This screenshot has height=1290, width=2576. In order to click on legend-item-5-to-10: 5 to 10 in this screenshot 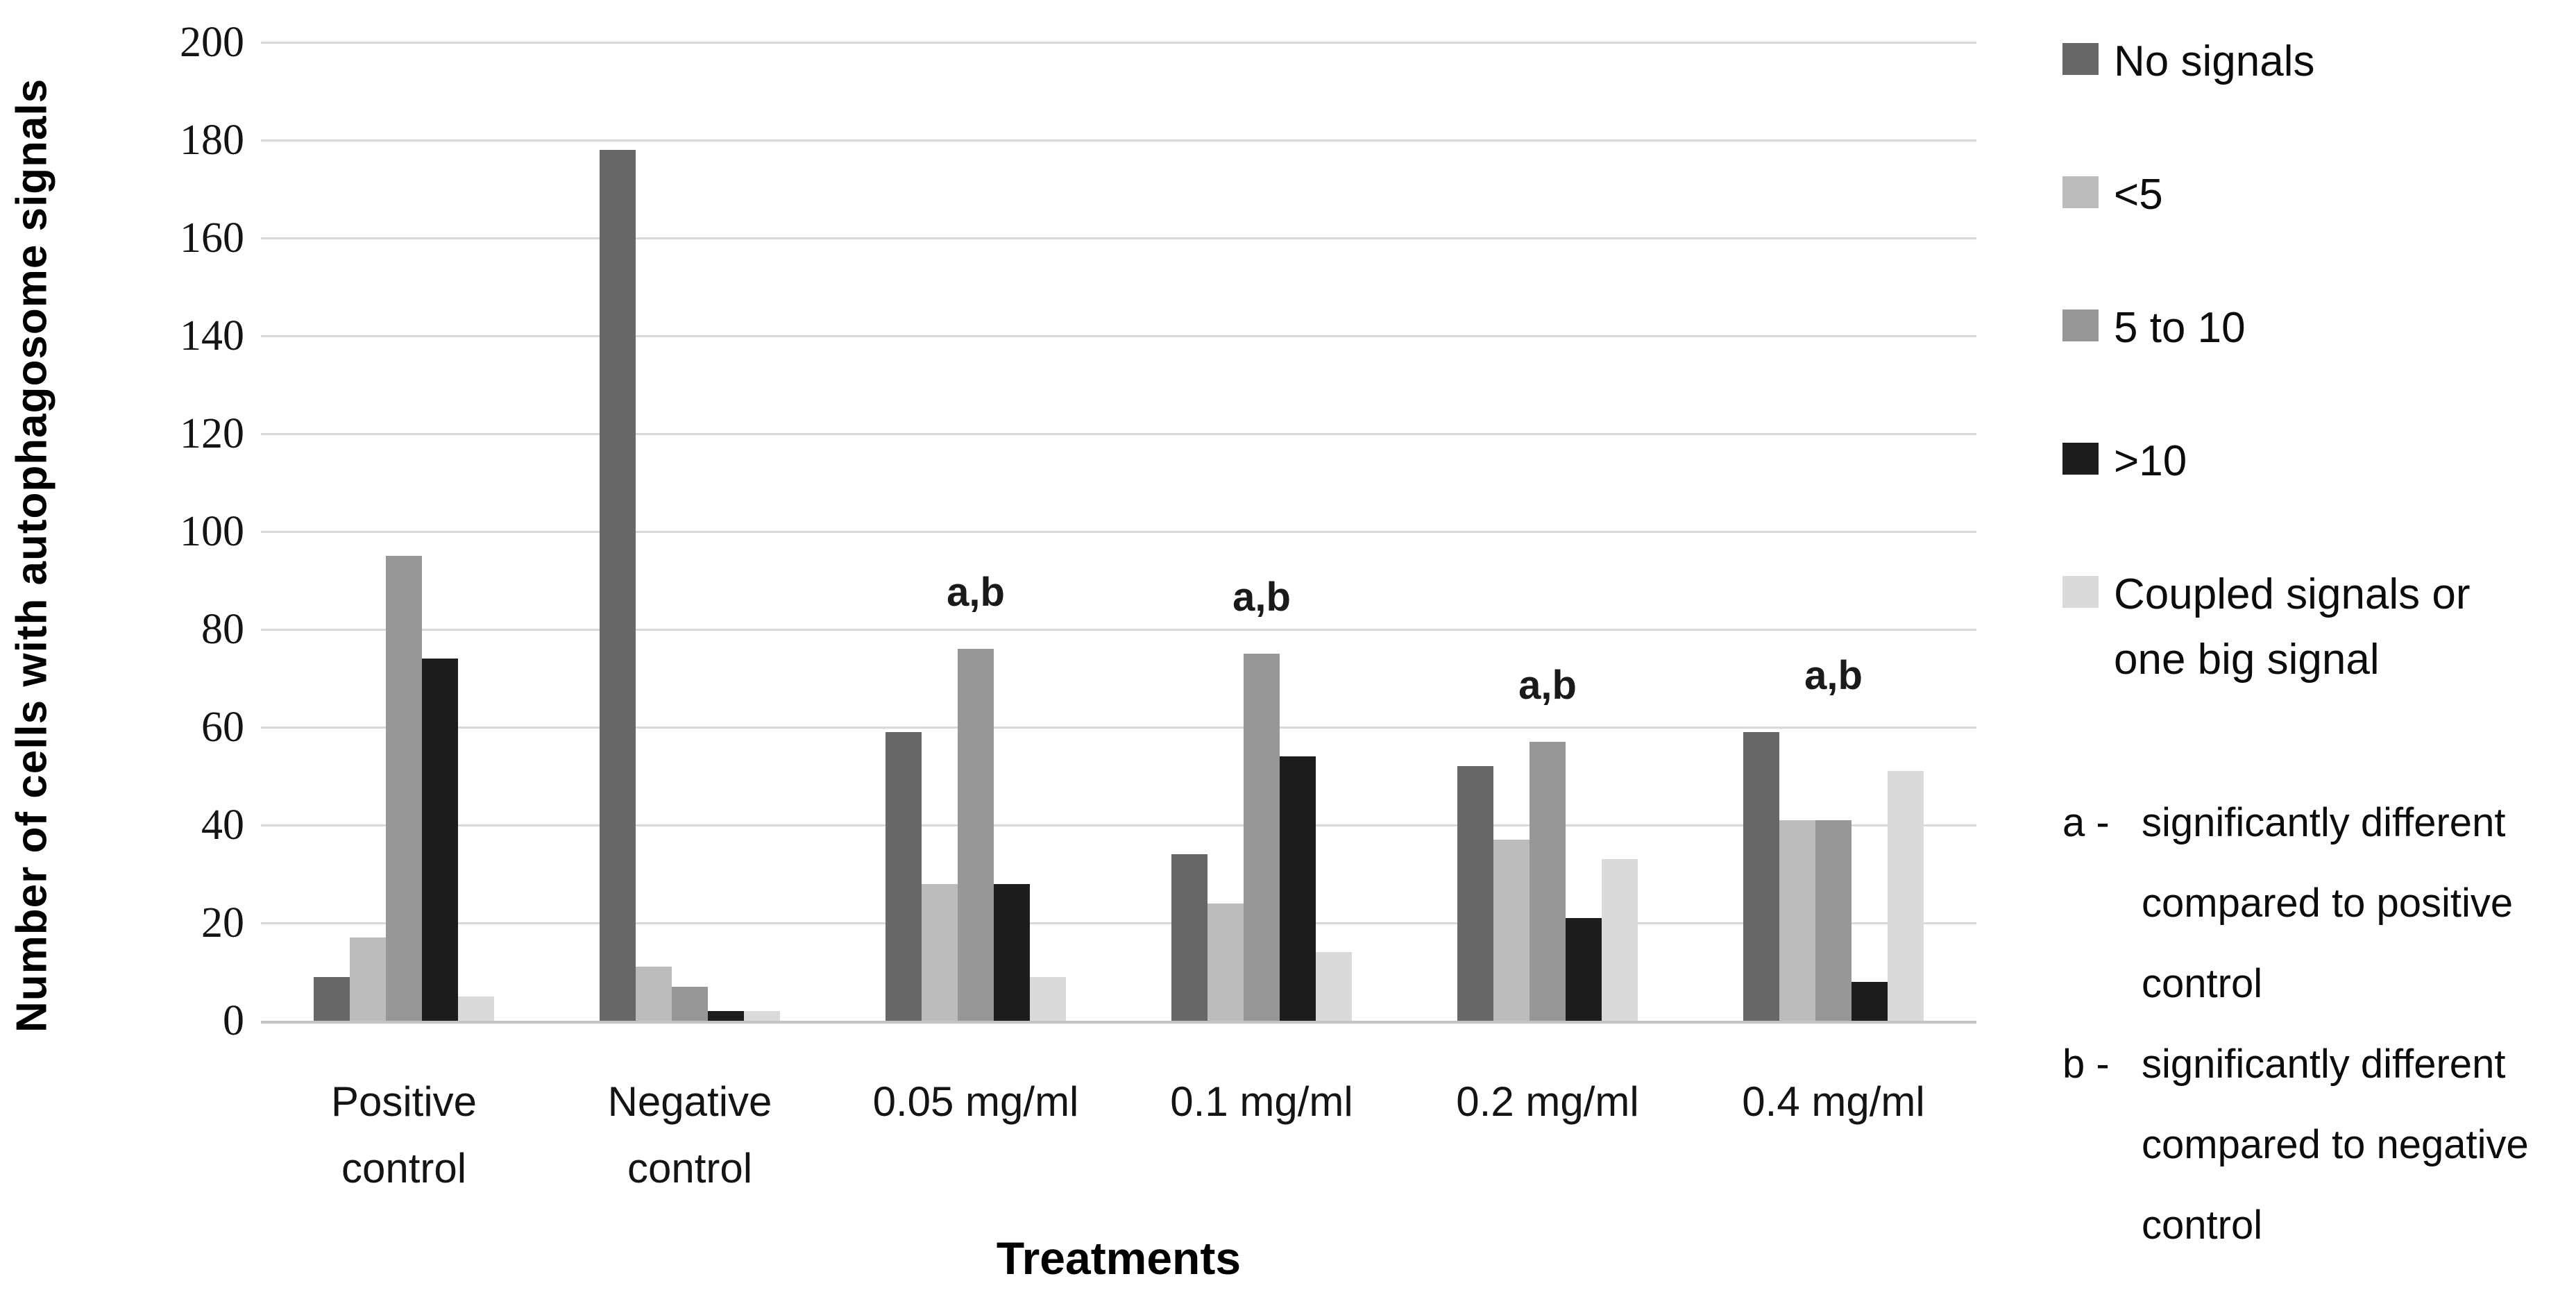, I will do `click(2154, 328)`.